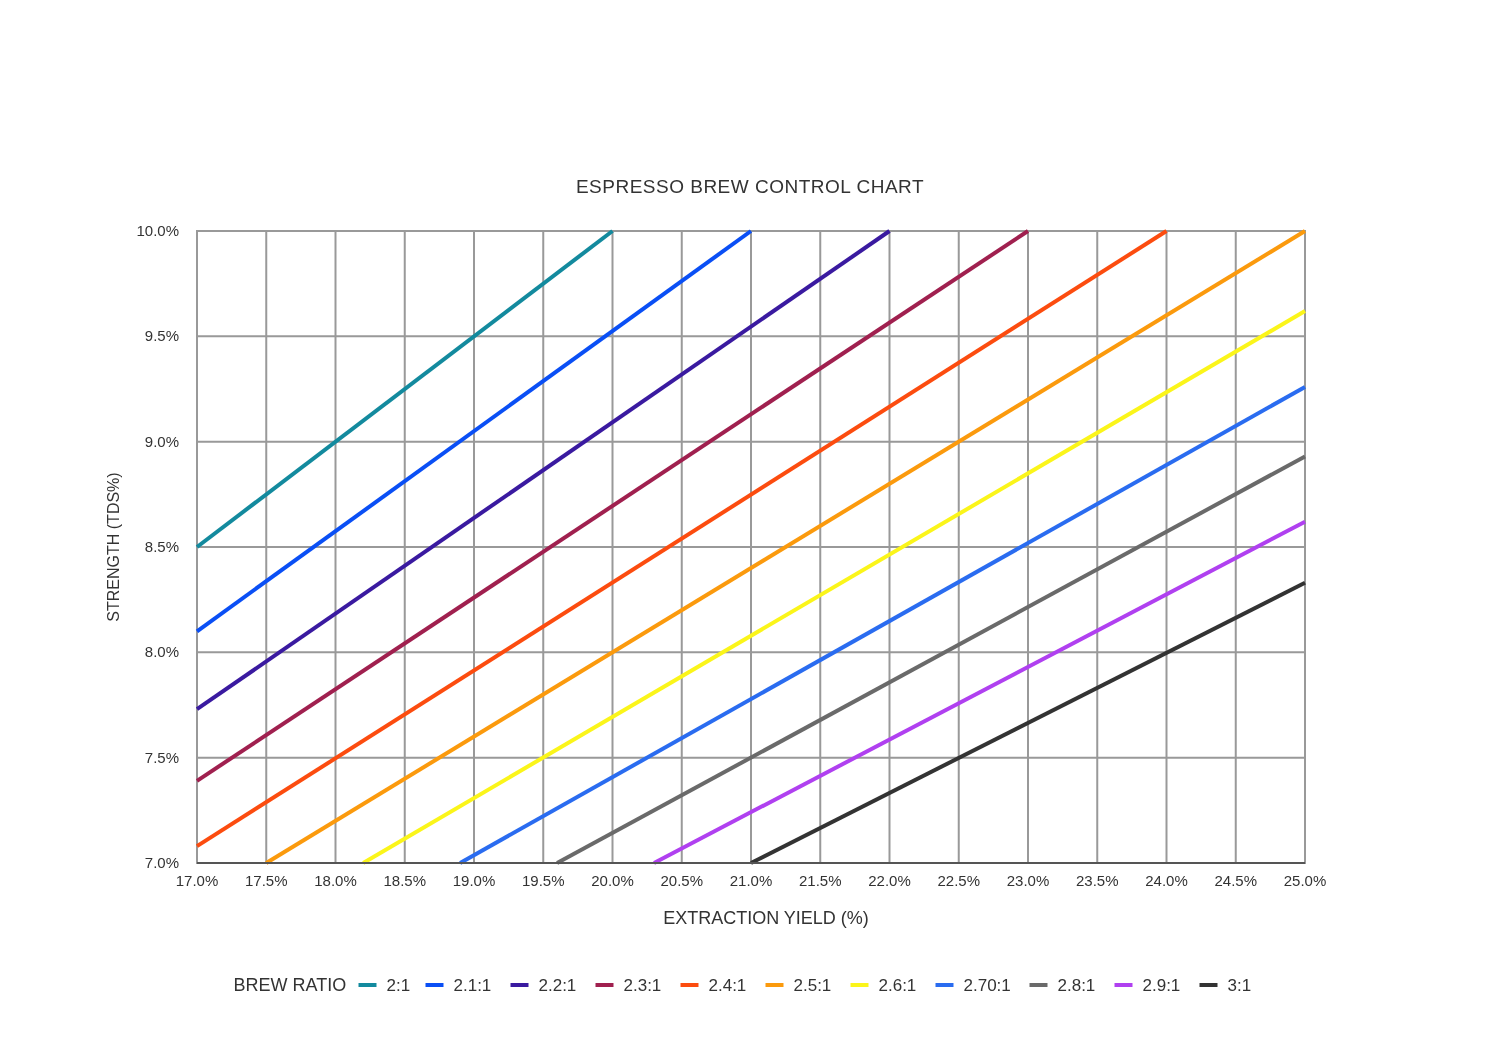 Image resolution: width=1500 pixels, height=1060 pixels. I want to click on x-tick-label: 19.5%, so click(543, 880).